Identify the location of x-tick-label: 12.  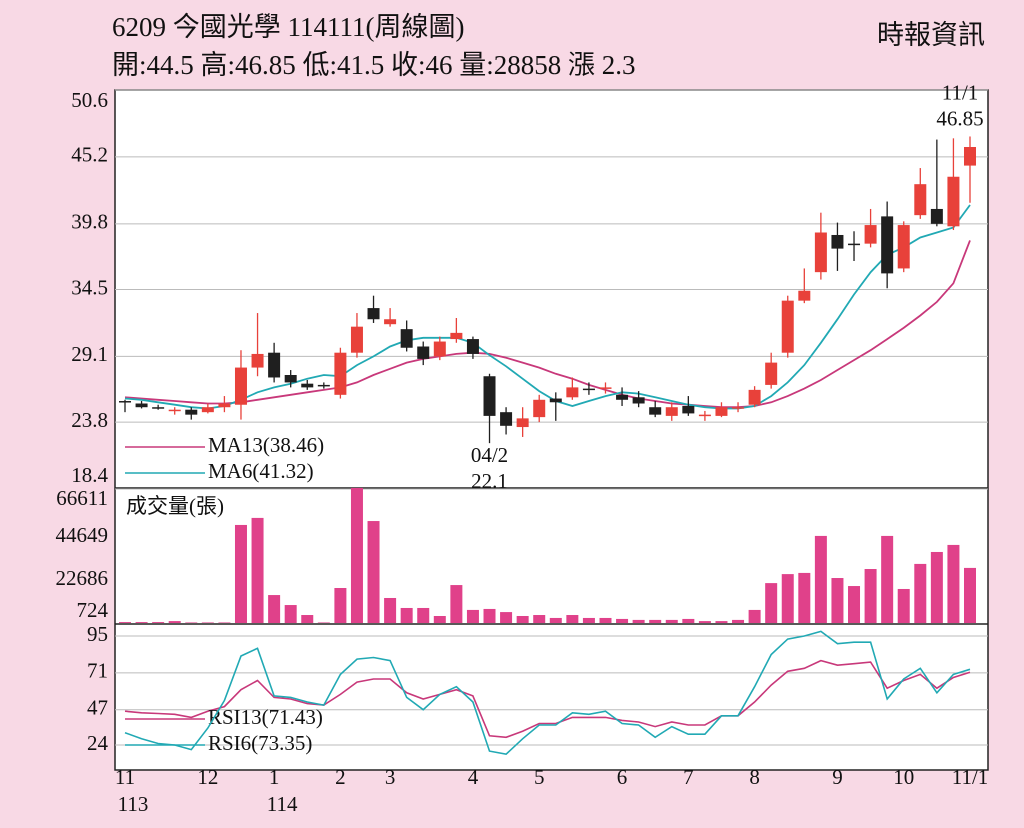
(207, 777).